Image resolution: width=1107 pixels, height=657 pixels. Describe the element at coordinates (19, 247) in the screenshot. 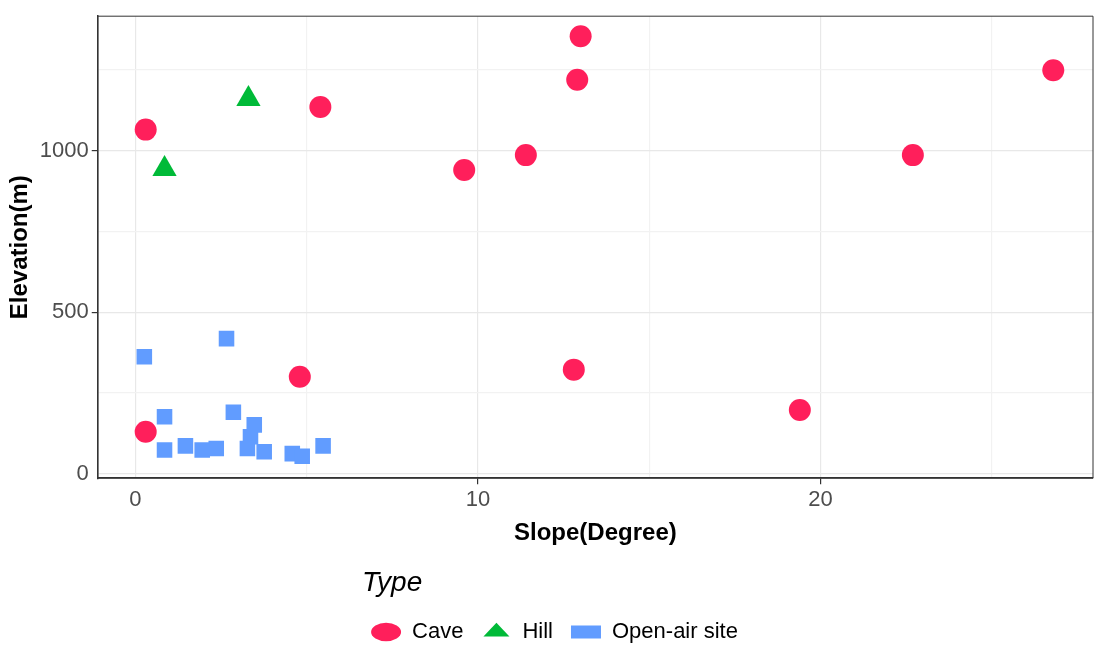

I see `y-axis-title: Elevation(m)` at that location.